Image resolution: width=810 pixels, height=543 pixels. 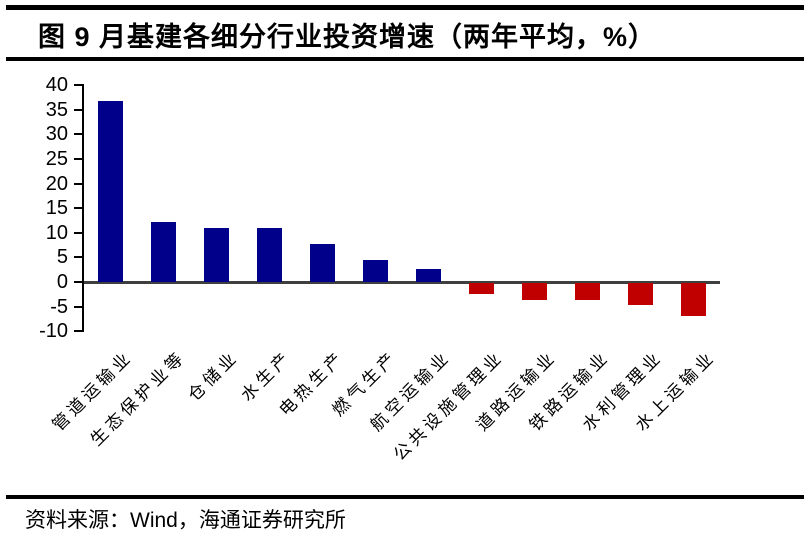 What do you see at coordinates (56, 134) in the screenshot?
I see `y-axis-tick-label: 30` at bounding box center [56, 134].